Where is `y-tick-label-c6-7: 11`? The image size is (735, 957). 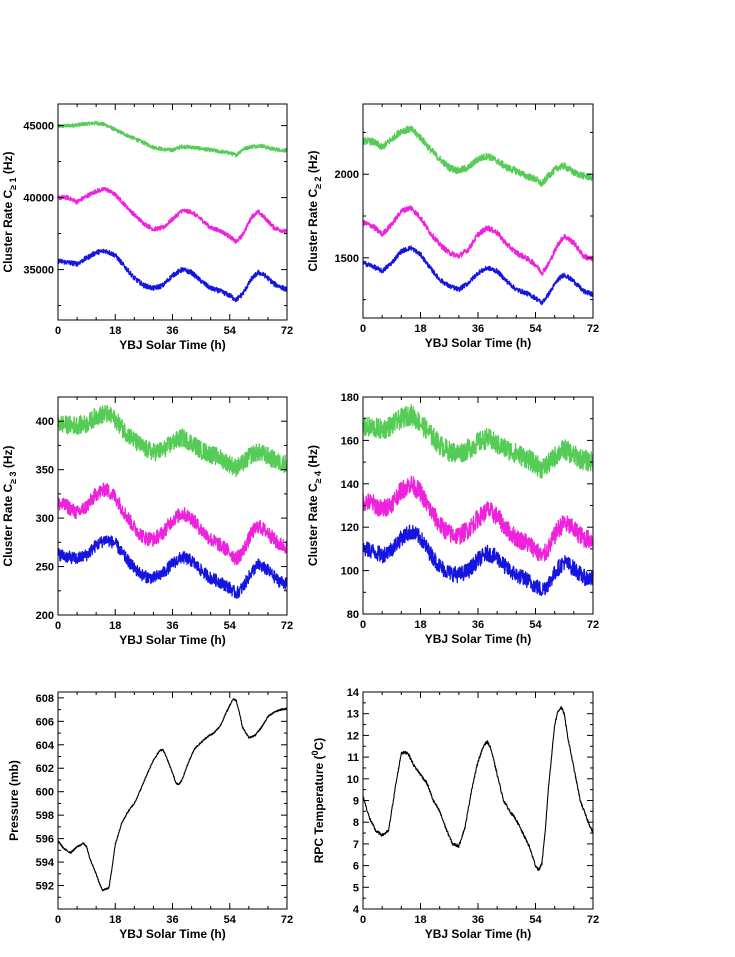 y-tick-label-c6-7: 11 is located at coordinates (353, 758).